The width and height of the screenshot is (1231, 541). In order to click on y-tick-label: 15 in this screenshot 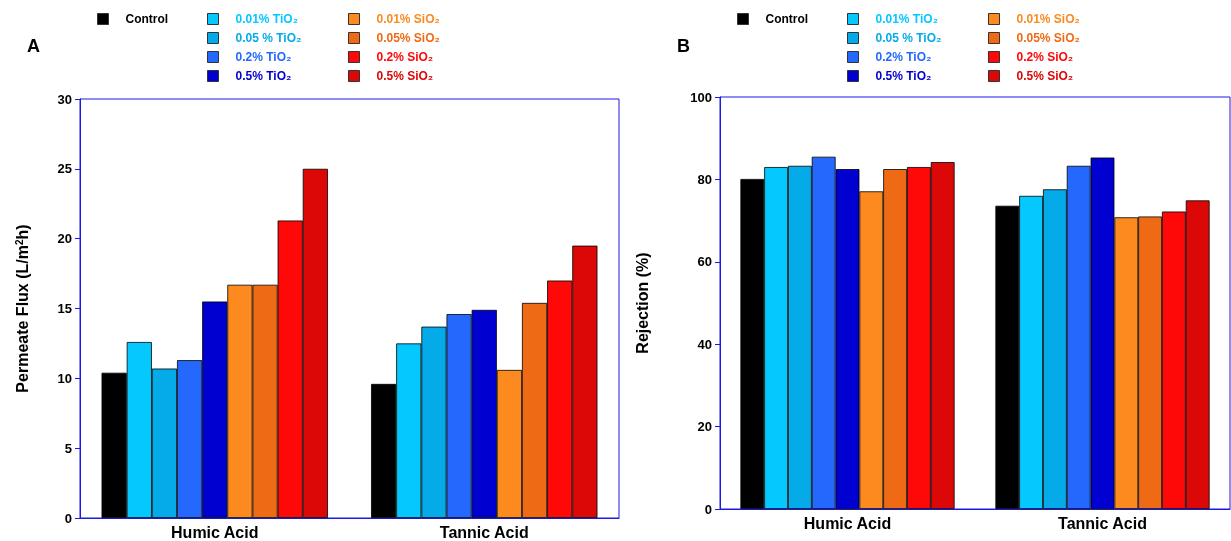, I will do `click(64, 308)`.